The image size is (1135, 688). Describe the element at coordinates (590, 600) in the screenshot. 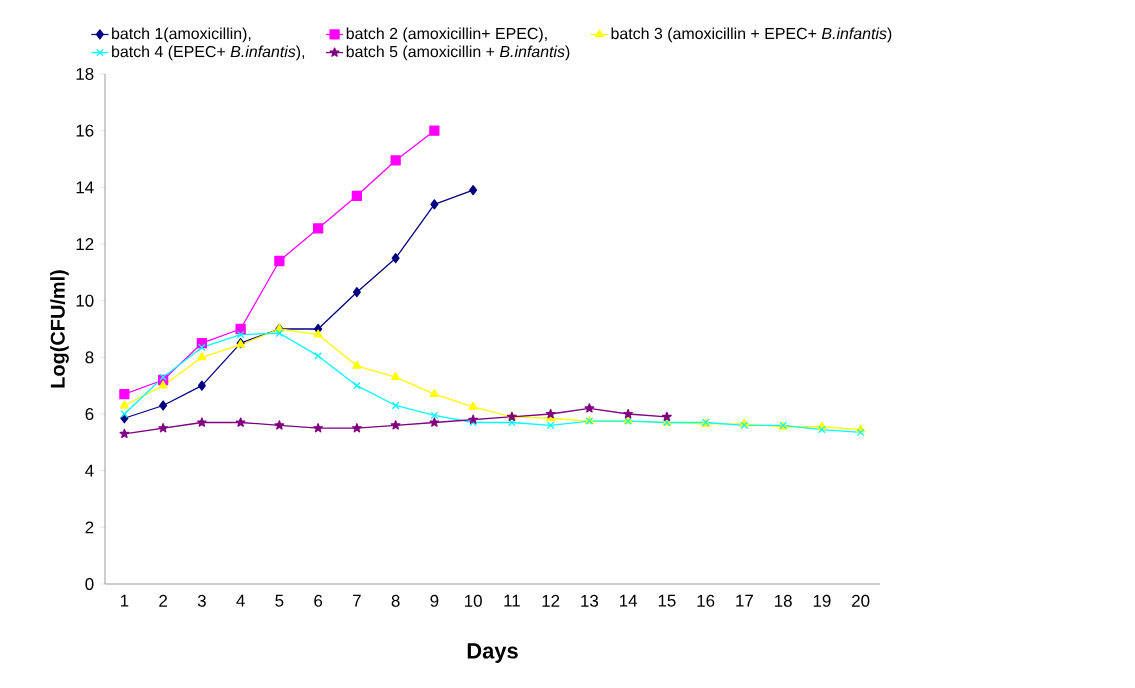

I see `x-tick-label: 13` at that location.